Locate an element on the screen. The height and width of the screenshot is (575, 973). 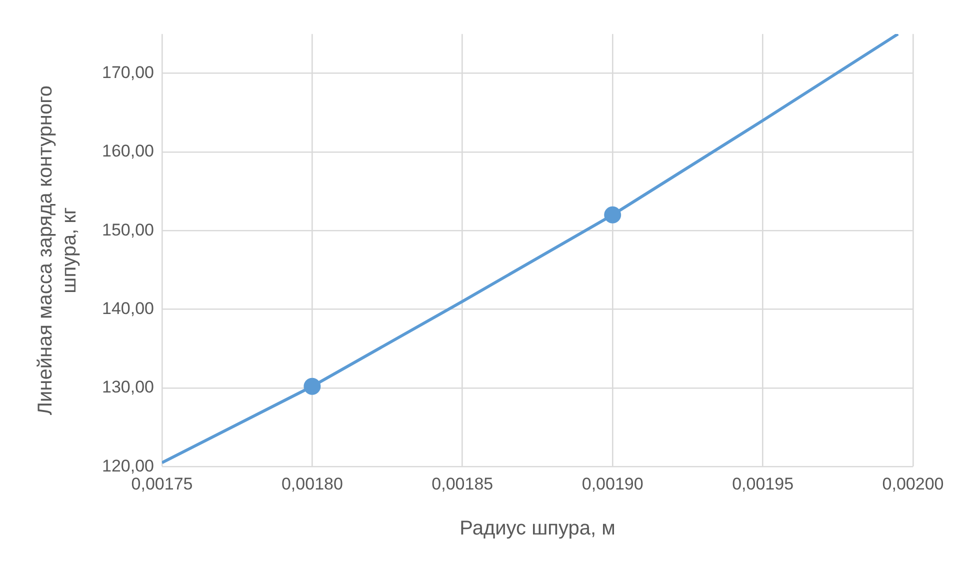
y-axis-title: Линейная масса заряда контурного шпура, кг is located at coordinates (57, 250).